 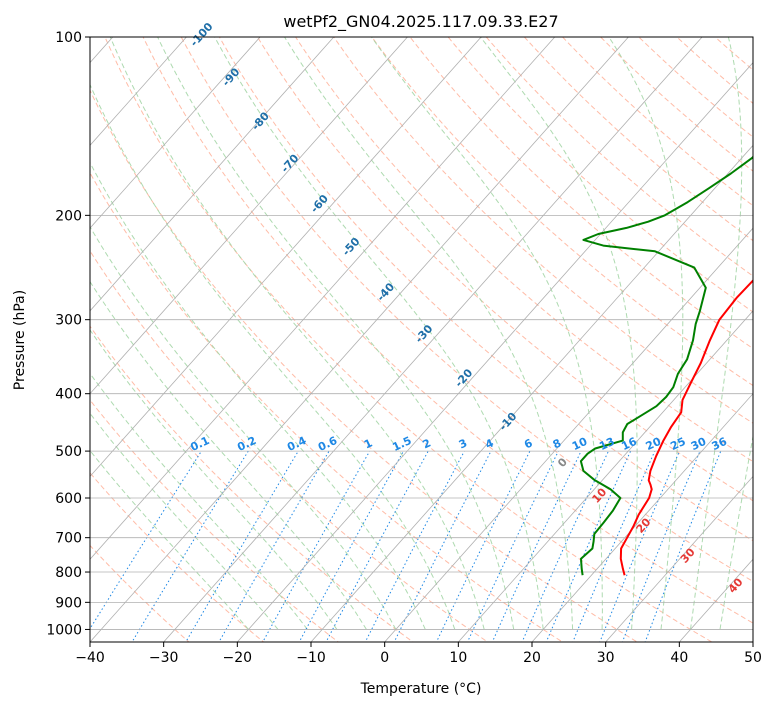 I want to click on y-axis-label: Pressure (hPa), so click(x=20, y=340).